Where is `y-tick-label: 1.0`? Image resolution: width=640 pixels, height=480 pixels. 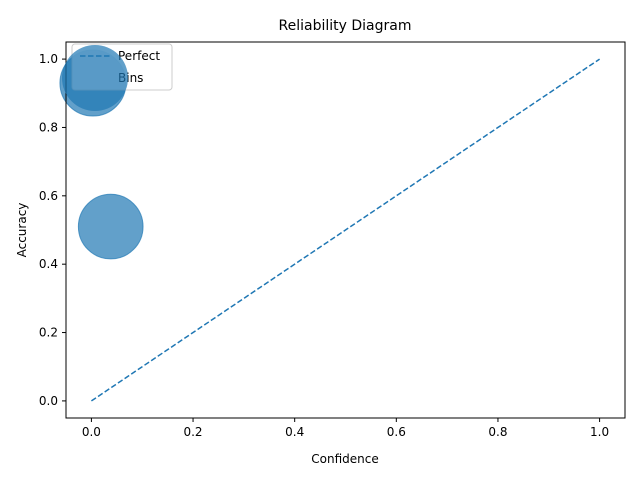 y-tick-label: 1.0 is located at coordinates (48, 59).